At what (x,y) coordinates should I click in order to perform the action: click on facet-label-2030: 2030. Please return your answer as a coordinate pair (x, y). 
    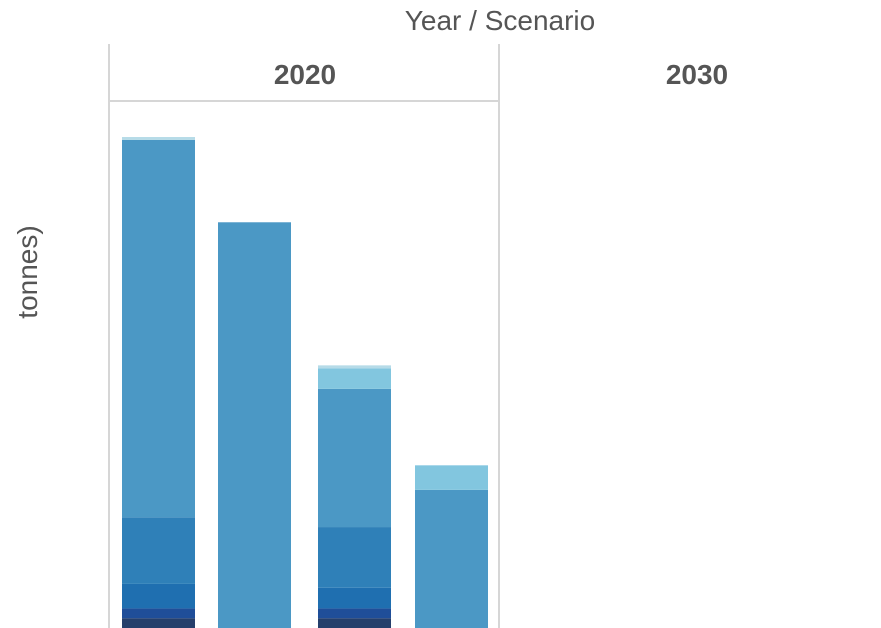
    Looking at the image, I should click on (697, 74).